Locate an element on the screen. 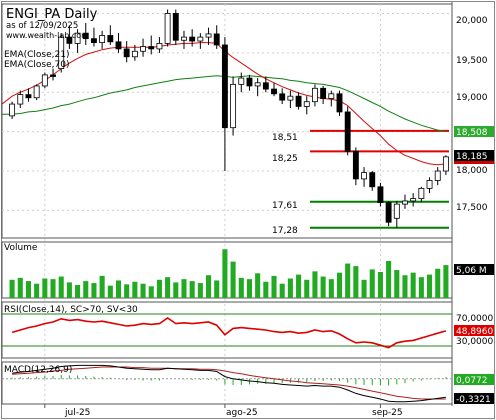  volume-pane-label: Volume is located at coordinates (21, 248).